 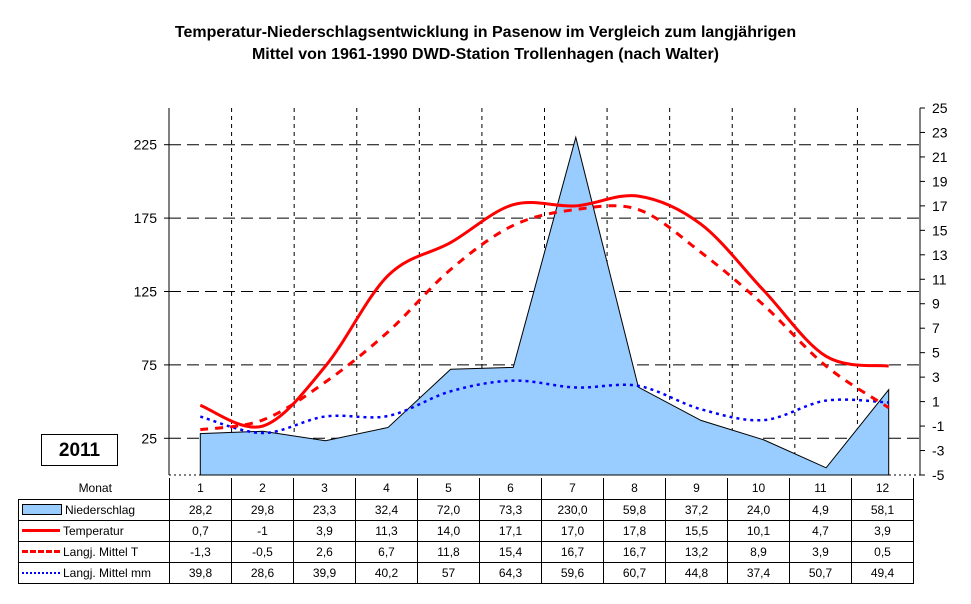 I want to click on right-axis-tick-label: 13, so click(x=940, y=255).